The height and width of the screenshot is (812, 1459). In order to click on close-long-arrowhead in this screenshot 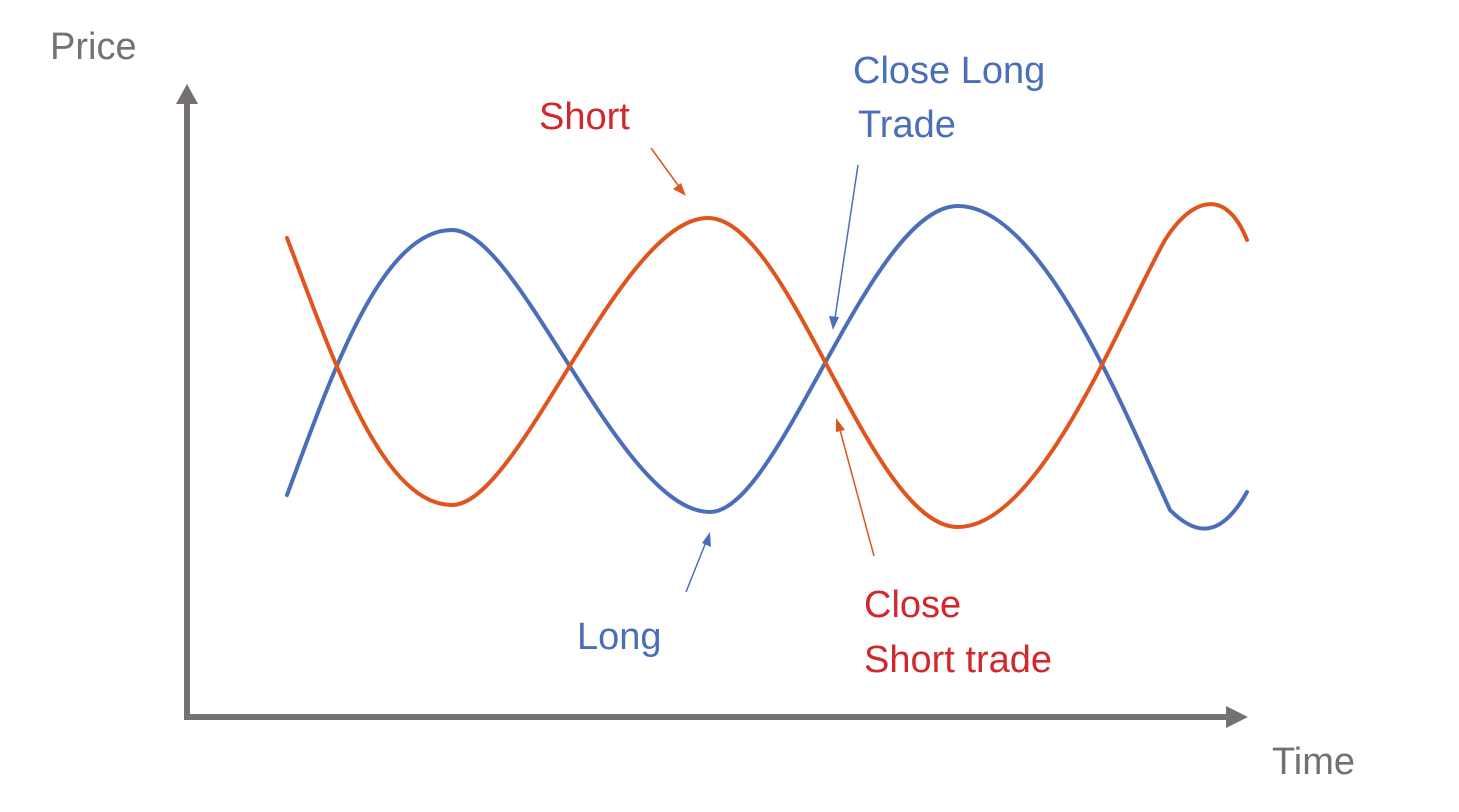, I will do `click(834, 323)`.